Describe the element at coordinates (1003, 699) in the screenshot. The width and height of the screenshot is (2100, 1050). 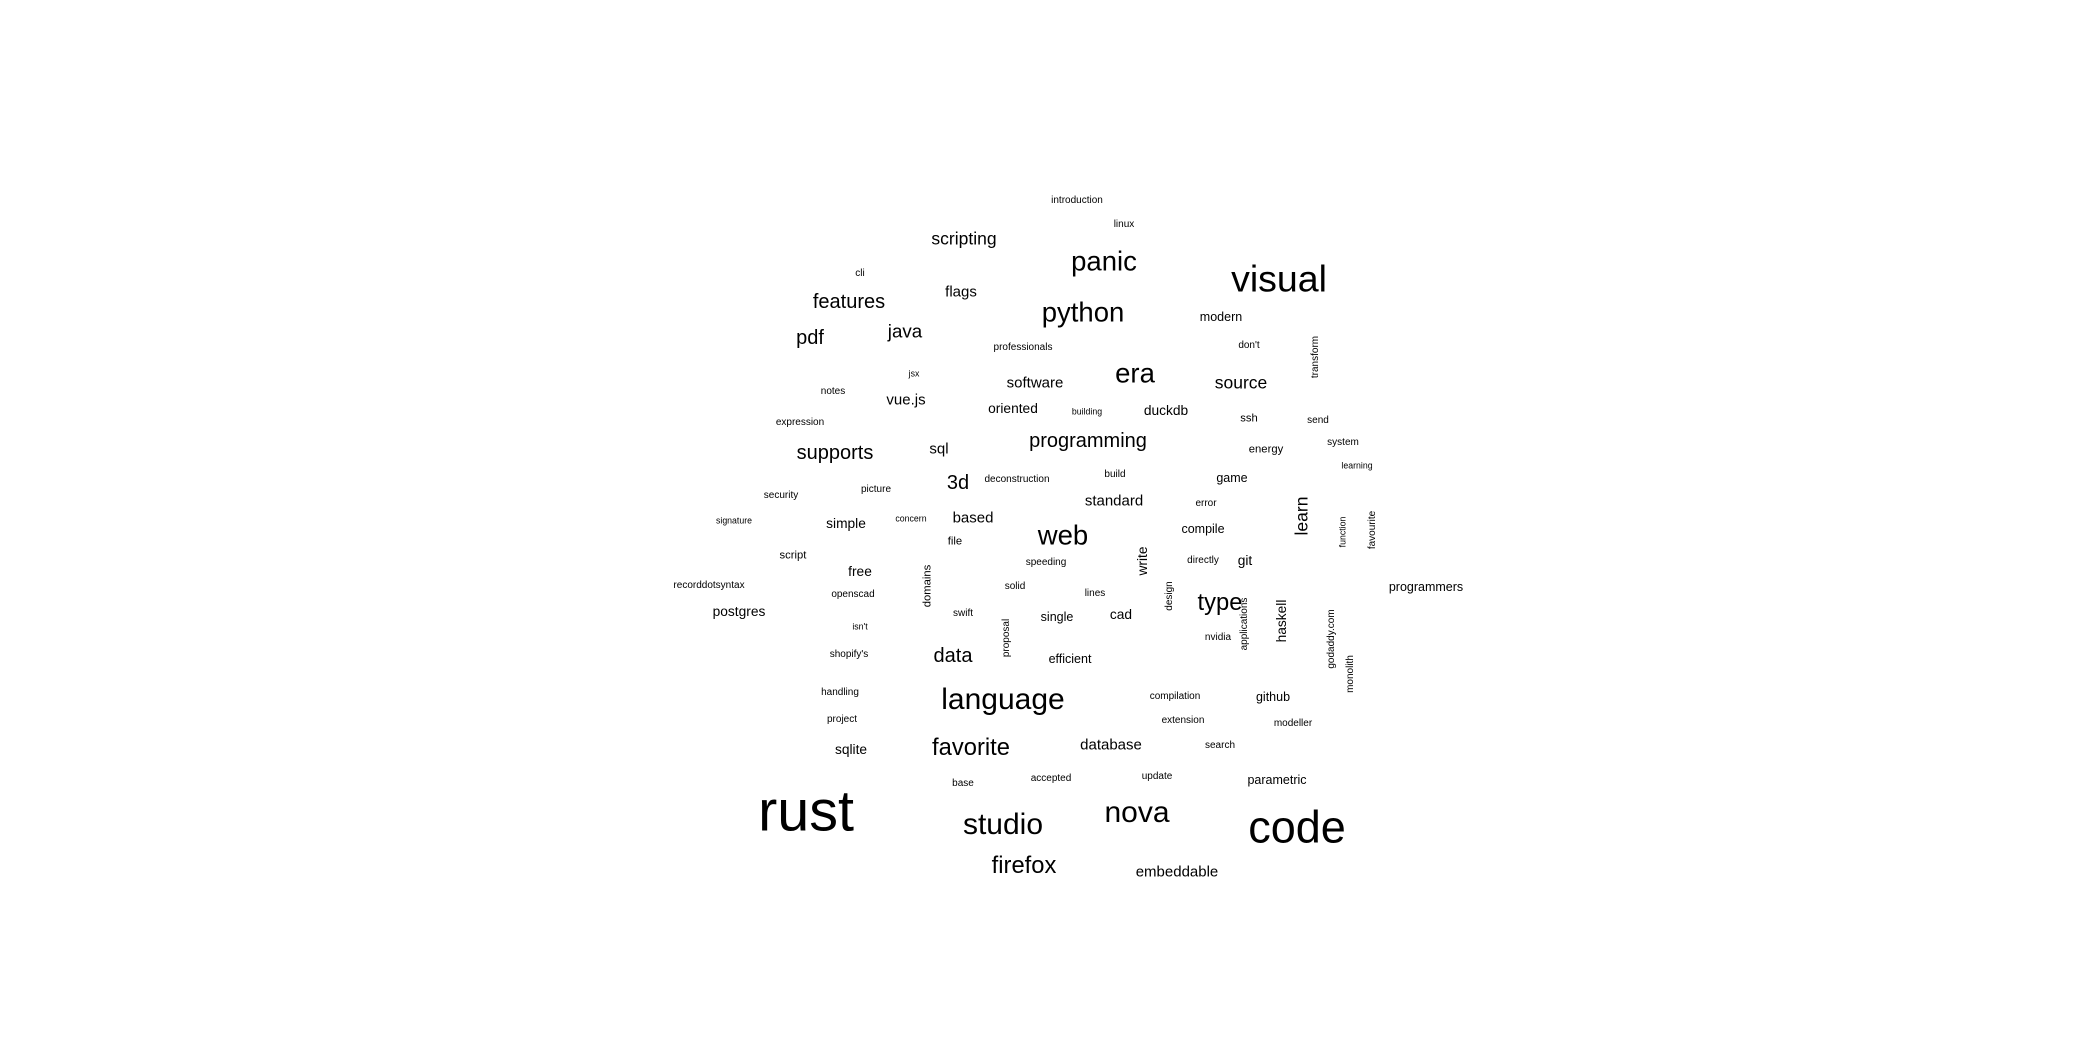
I see `word-language: language` at that location.